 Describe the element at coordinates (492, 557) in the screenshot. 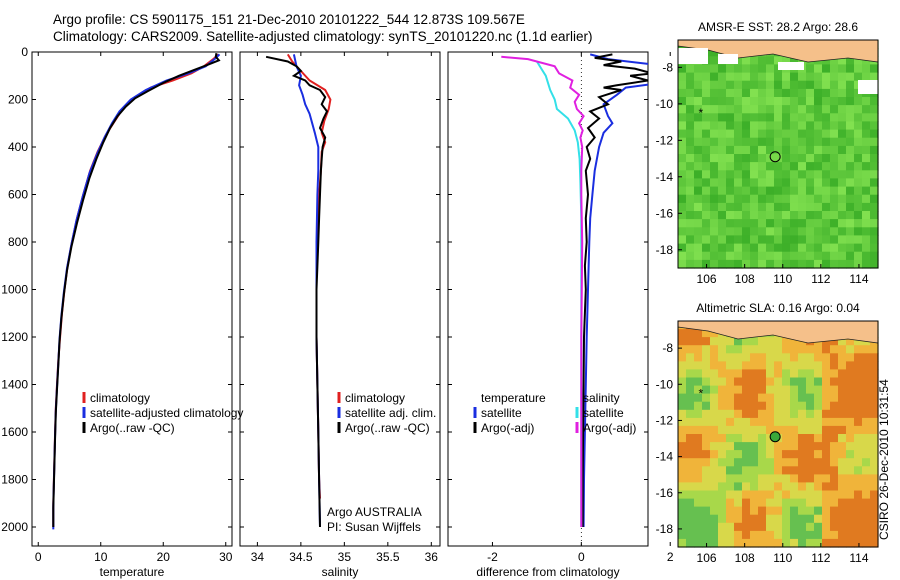

I see `x-tick-label-difference: -2` at that location.